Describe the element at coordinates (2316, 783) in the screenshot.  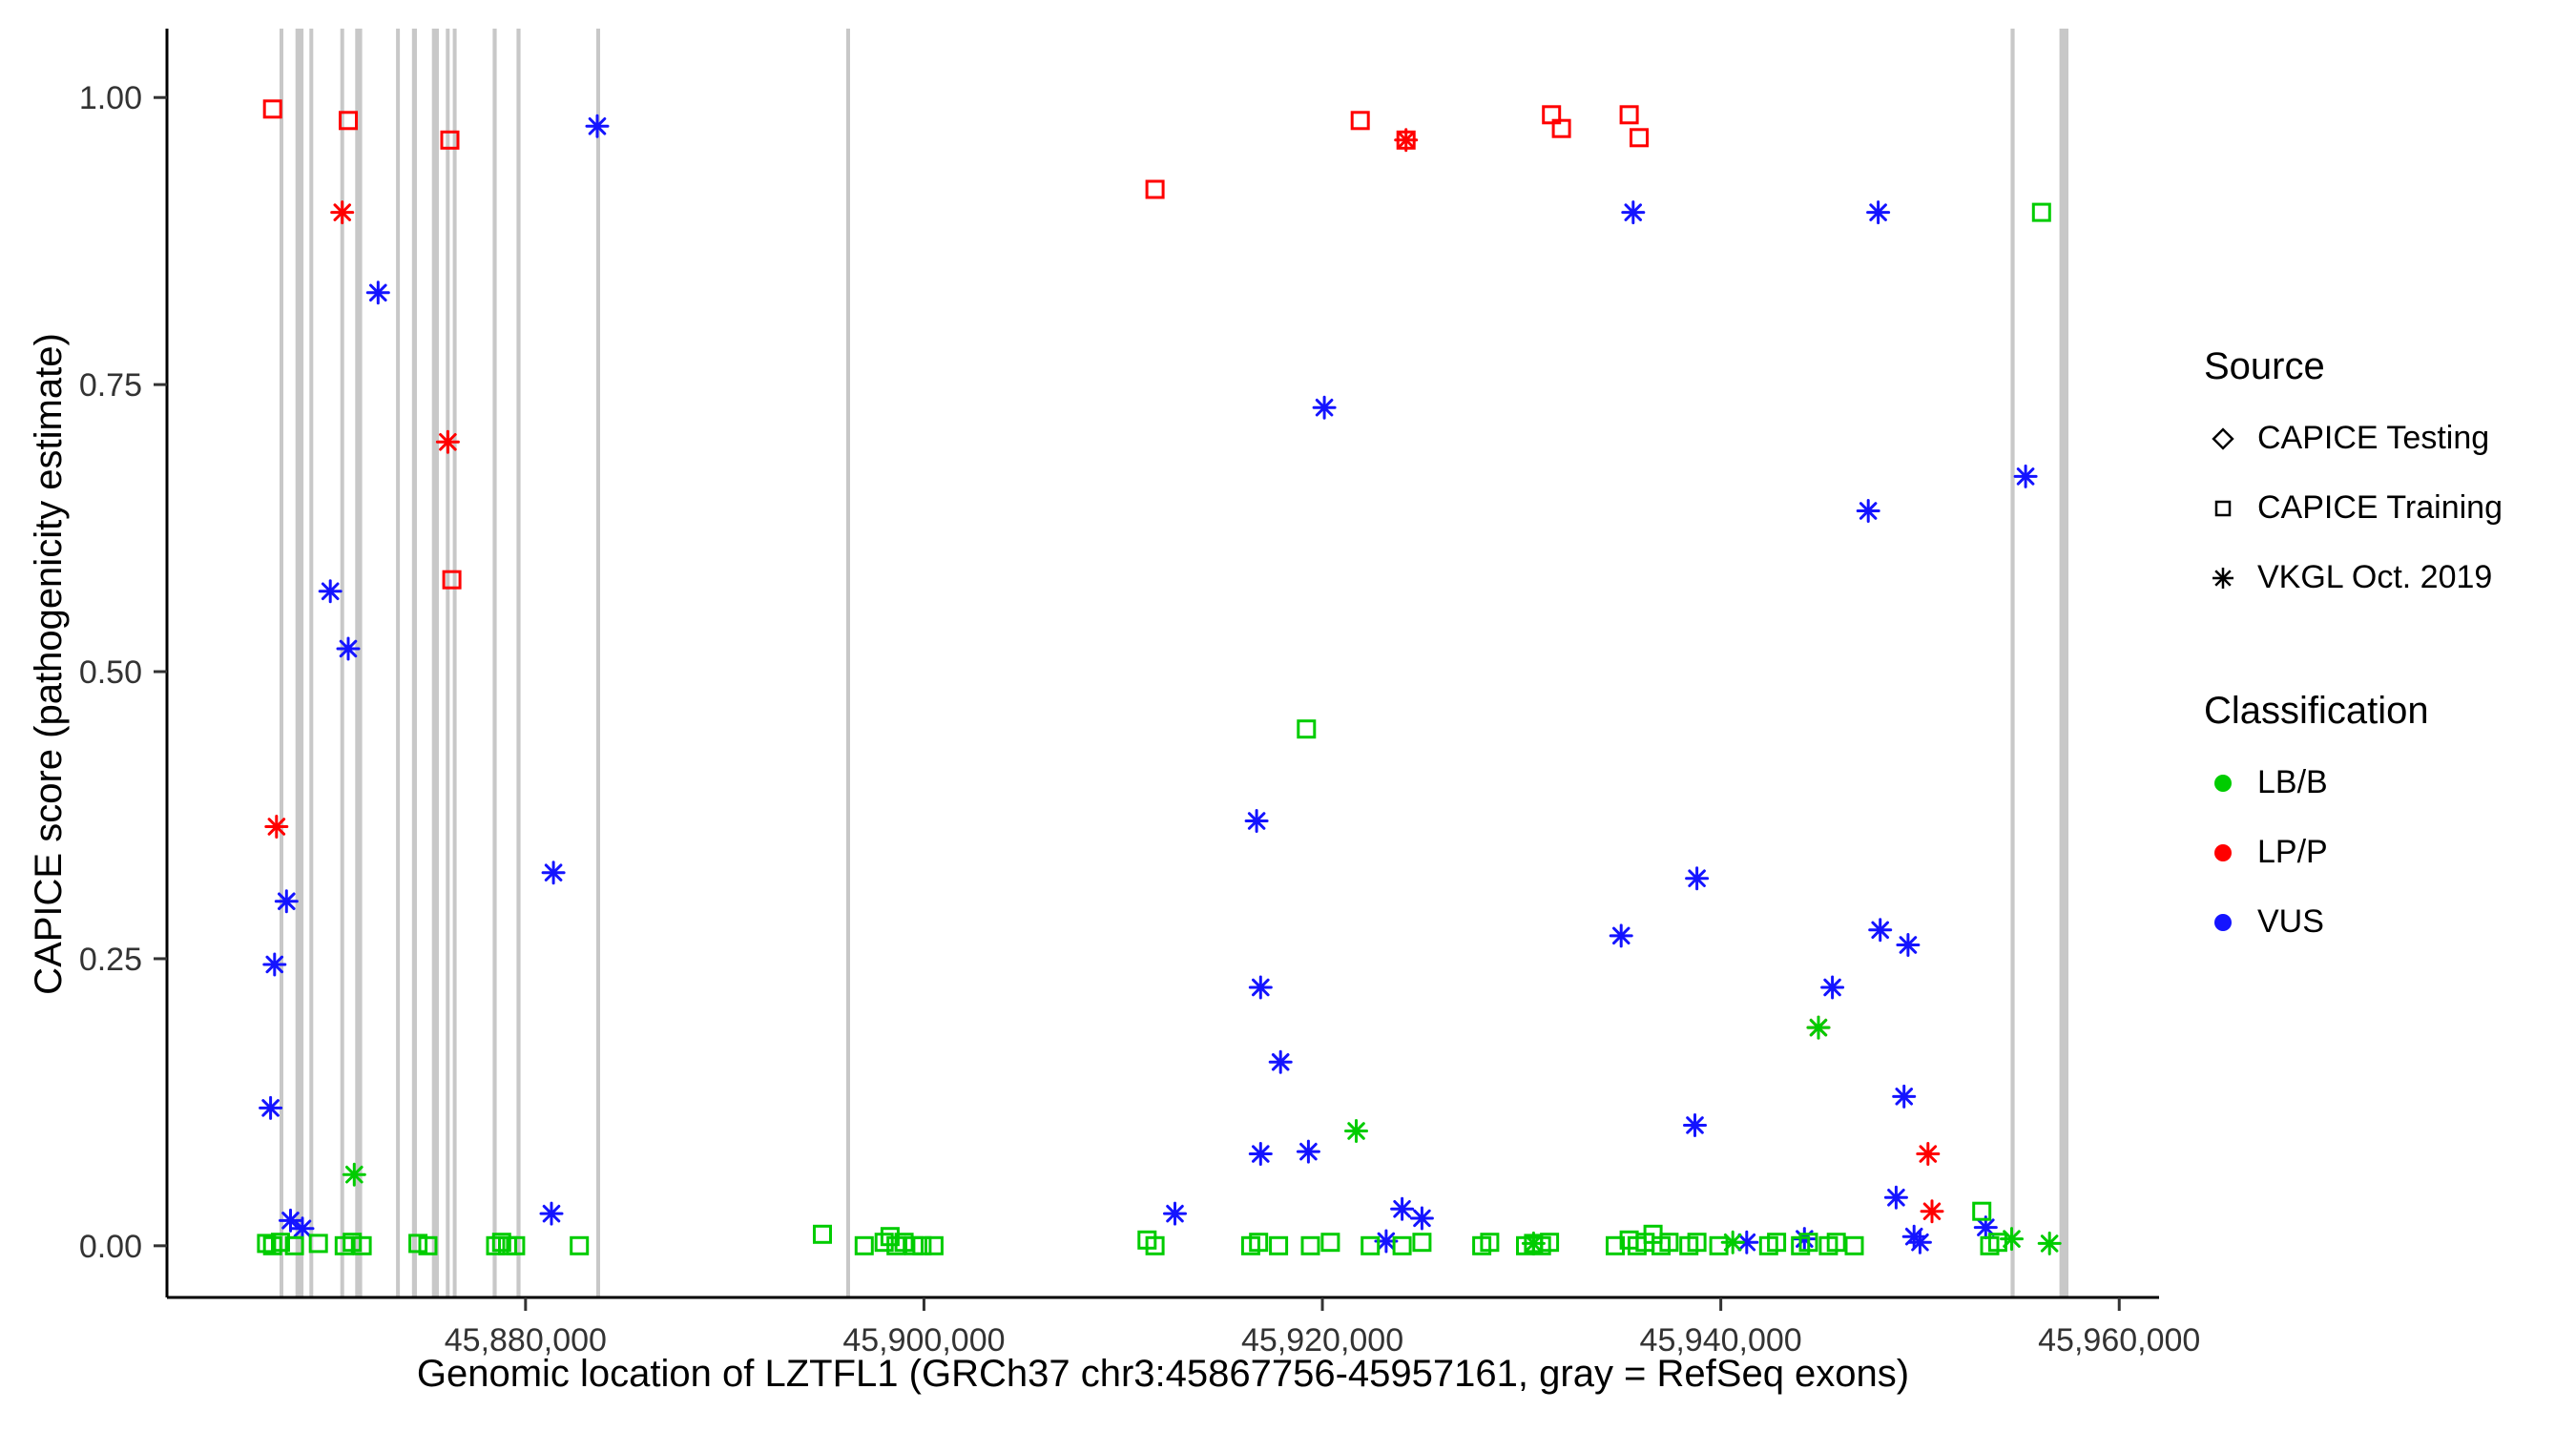
I see `legend-item-lbb: LB/B` at that location.